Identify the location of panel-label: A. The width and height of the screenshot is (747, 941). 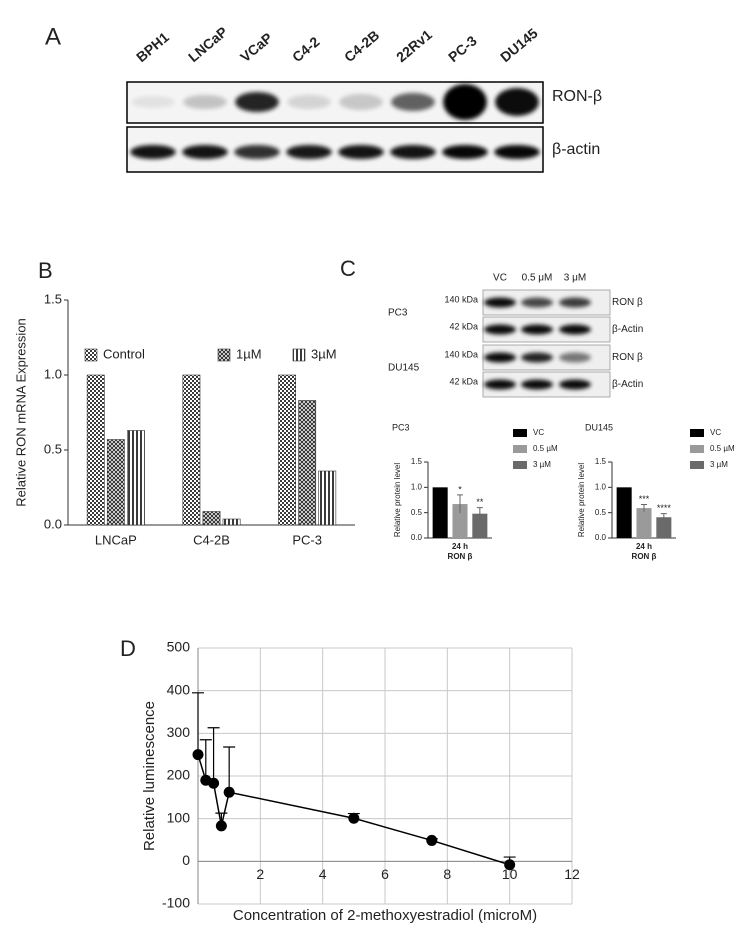
(53, 36).